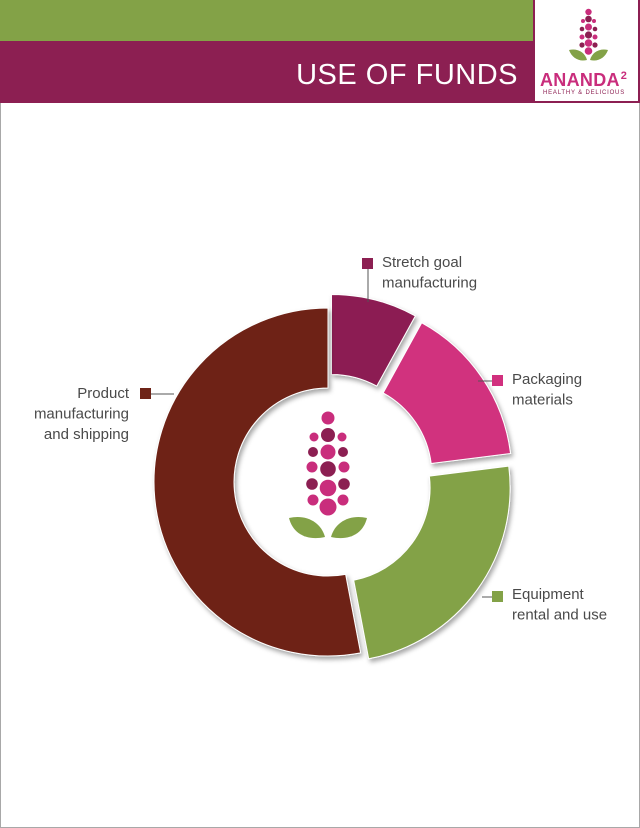 This screenshot has height=828, width=640. Describe the element at coordinates (559, 605) in the screenshot. I see `legend-label: Equipment rental and use` at that location.